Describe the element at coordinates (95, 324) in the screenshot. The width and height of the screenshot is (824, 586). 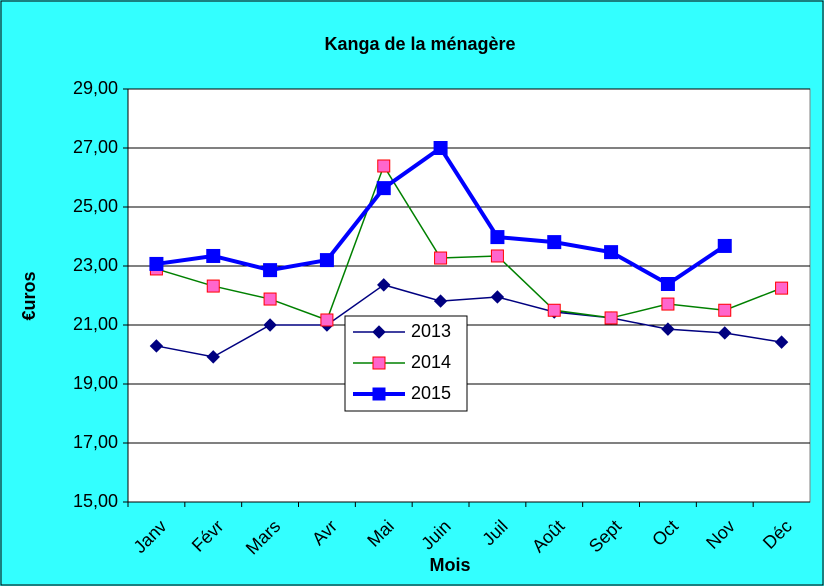
I see `y-tick-label: 21,00` at that location.